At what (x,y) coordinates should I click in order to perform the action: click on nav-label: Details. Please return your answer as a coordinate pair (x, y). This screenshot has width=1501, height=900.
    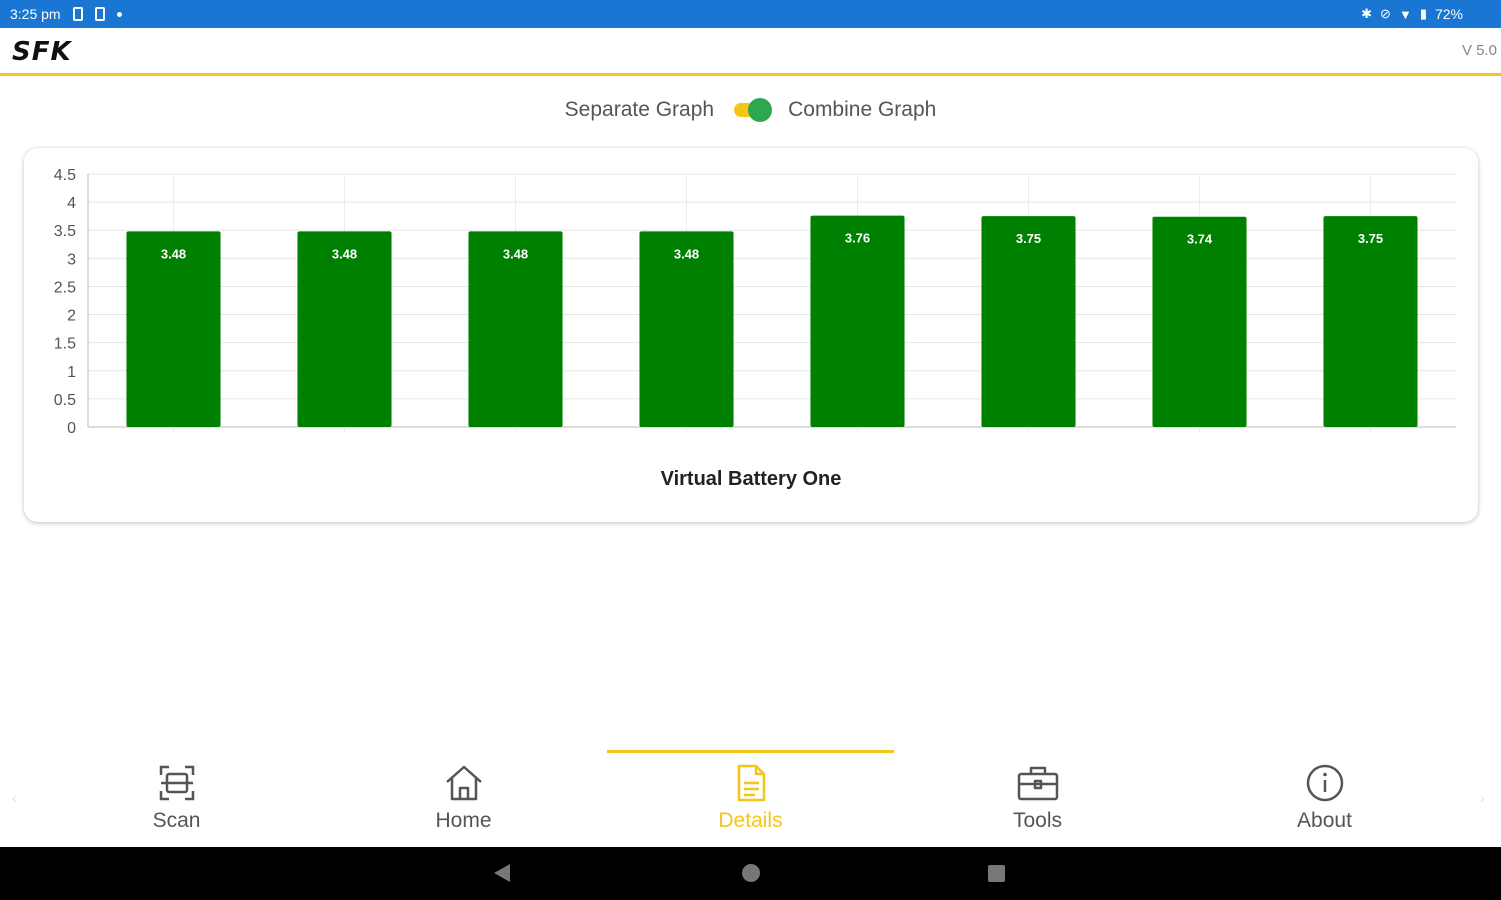
    Looking at the image, I should click on (750, 820).